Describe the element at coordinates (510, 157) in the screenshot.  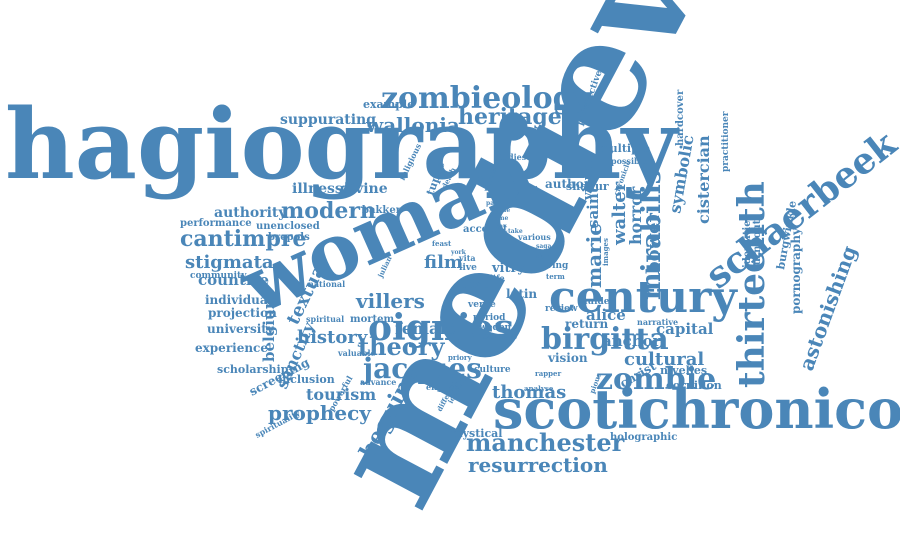
I see `word-studies: studies` at that location.